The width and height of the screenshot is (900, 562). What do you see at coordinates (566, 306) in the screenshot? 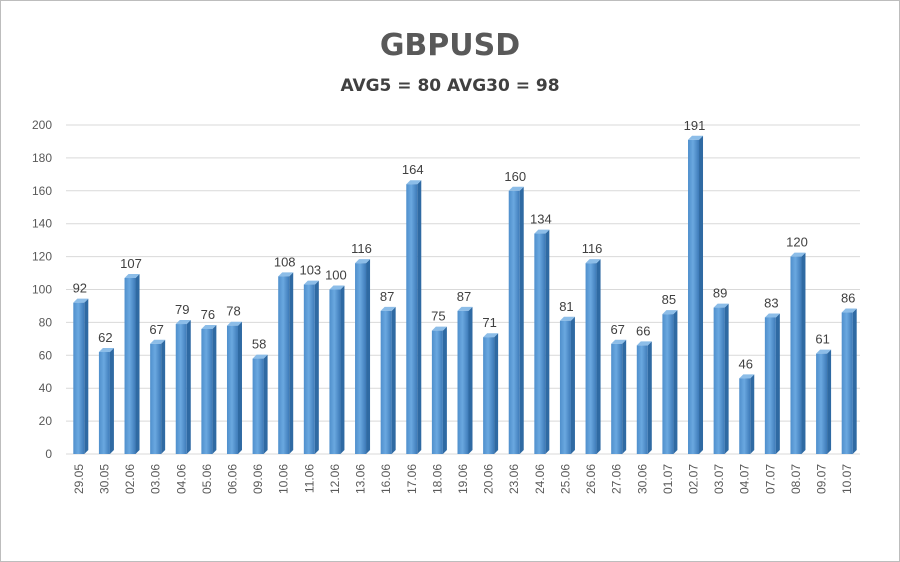
I see `data-label: 81` at bounding box center [566, 306].